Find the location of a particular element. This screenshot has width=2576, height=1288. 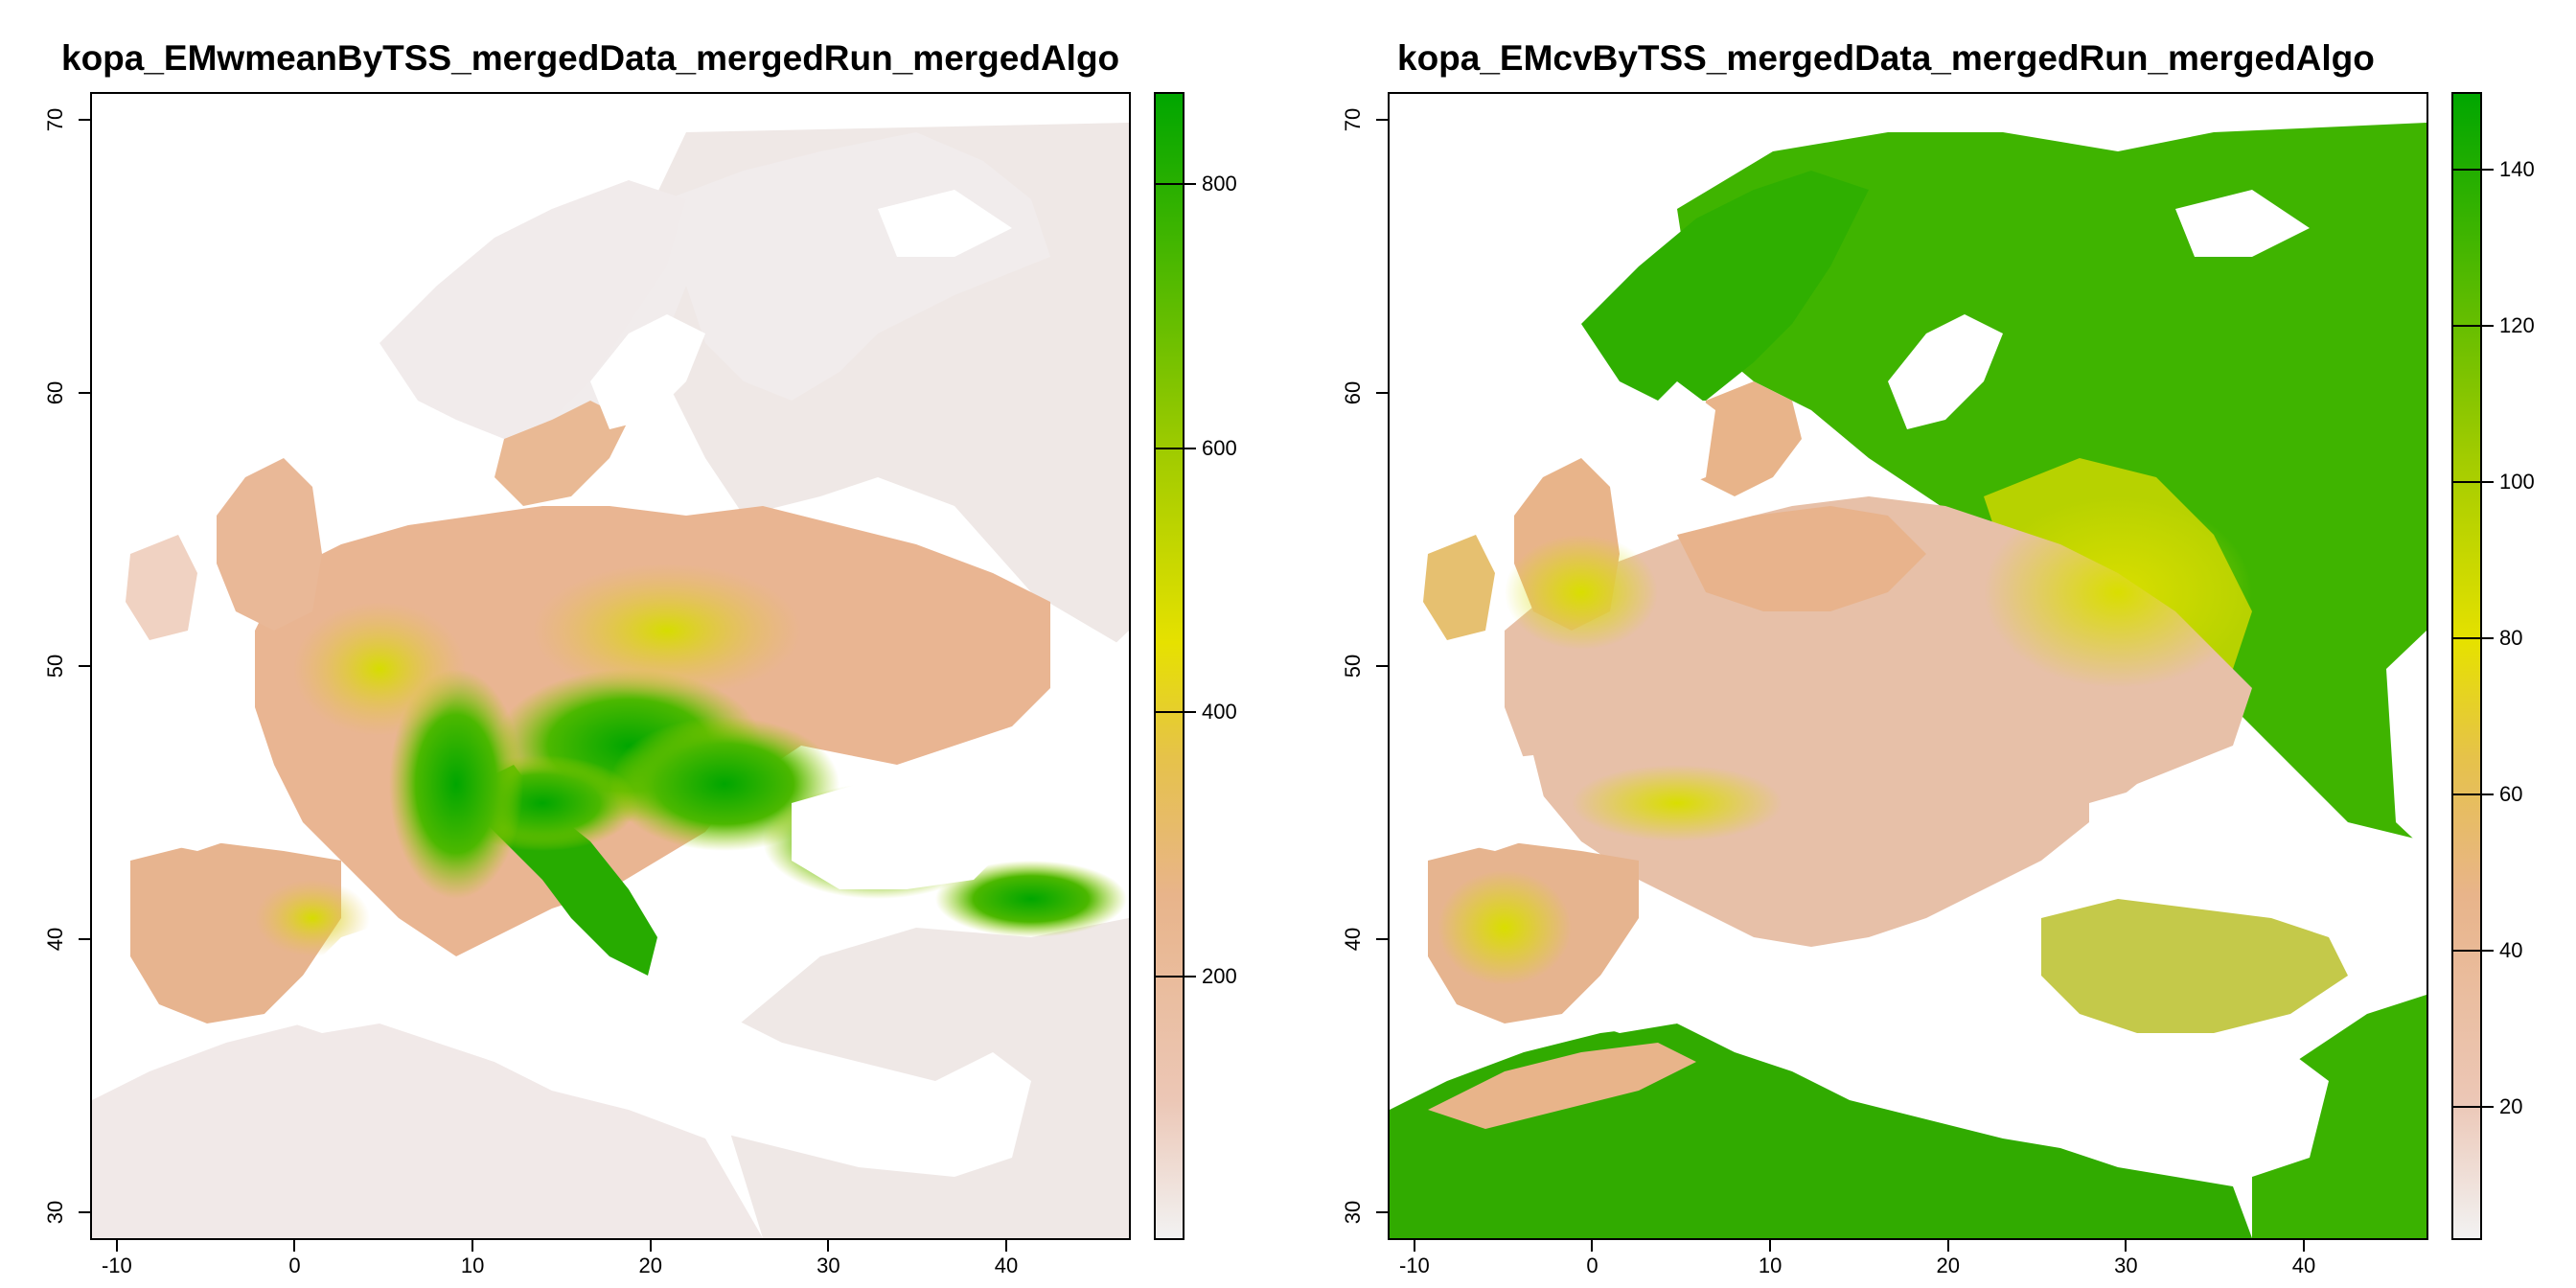

land-scandinavia is located at coordinates (1725, 286).